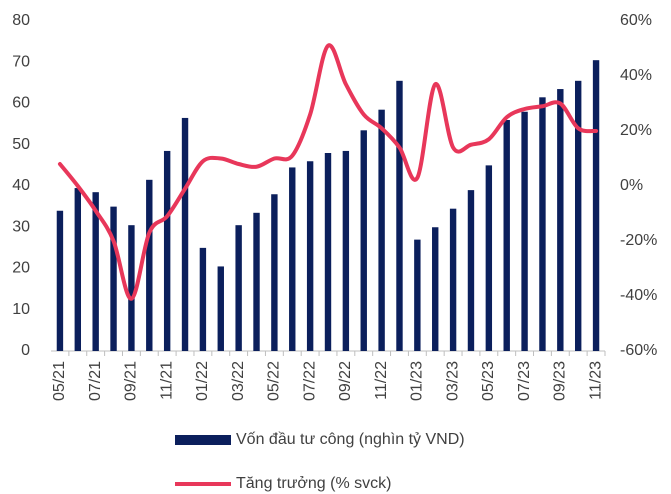 This screenshot has height=494, width=671. What do you see at coordinates (350, 439) in the screenshot?
I see `legend-label: Vốn đầu tư công (nghìn tỷ VND)` at bounding box center [350, 439].